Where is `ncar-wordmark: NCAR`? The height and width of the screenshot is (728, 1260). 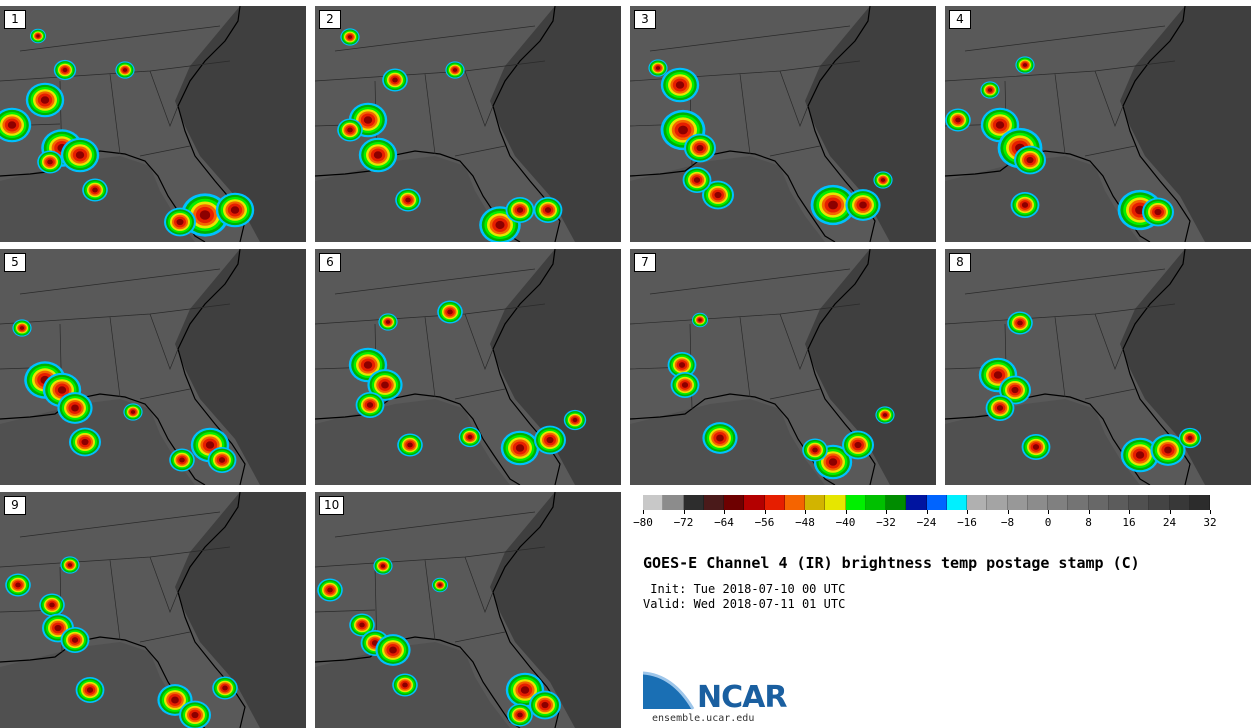 ncar-wordmark: NCAR is located at coordinates (742, 697).